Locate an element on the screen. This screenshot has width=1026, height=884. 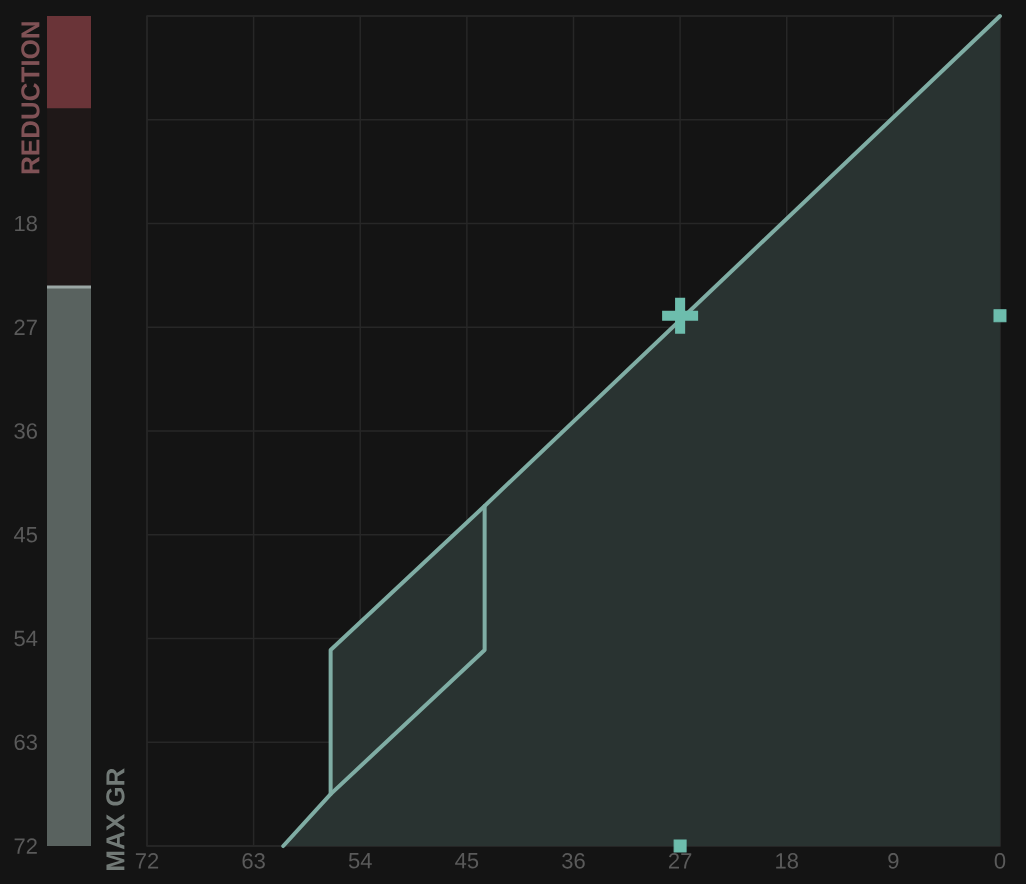
x-tick-label: 36 is located at coordinates (573, 861).